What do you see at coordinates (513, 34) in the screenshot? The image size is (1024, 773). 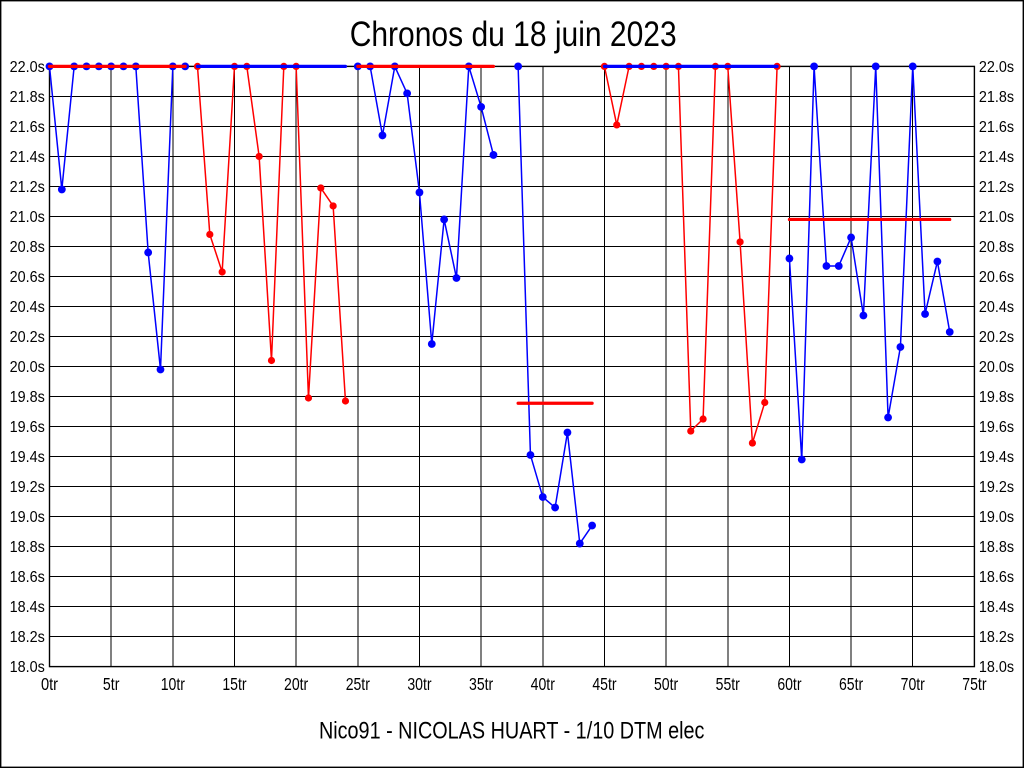 I see `svg-text: Chronos du 18 juin 2023` at bounding box center [513, 34].